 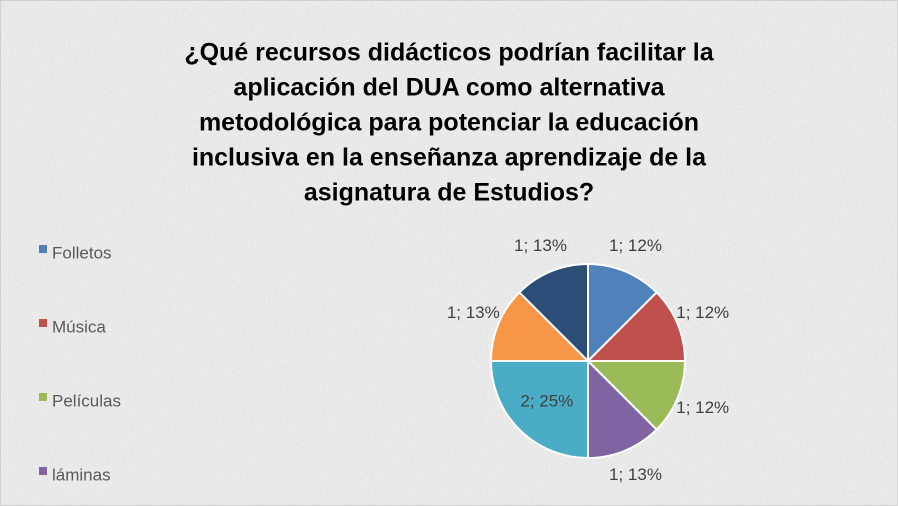 I want to click on chart-title: aplicación del DUA como alternativa, so click(x=449, y=88).